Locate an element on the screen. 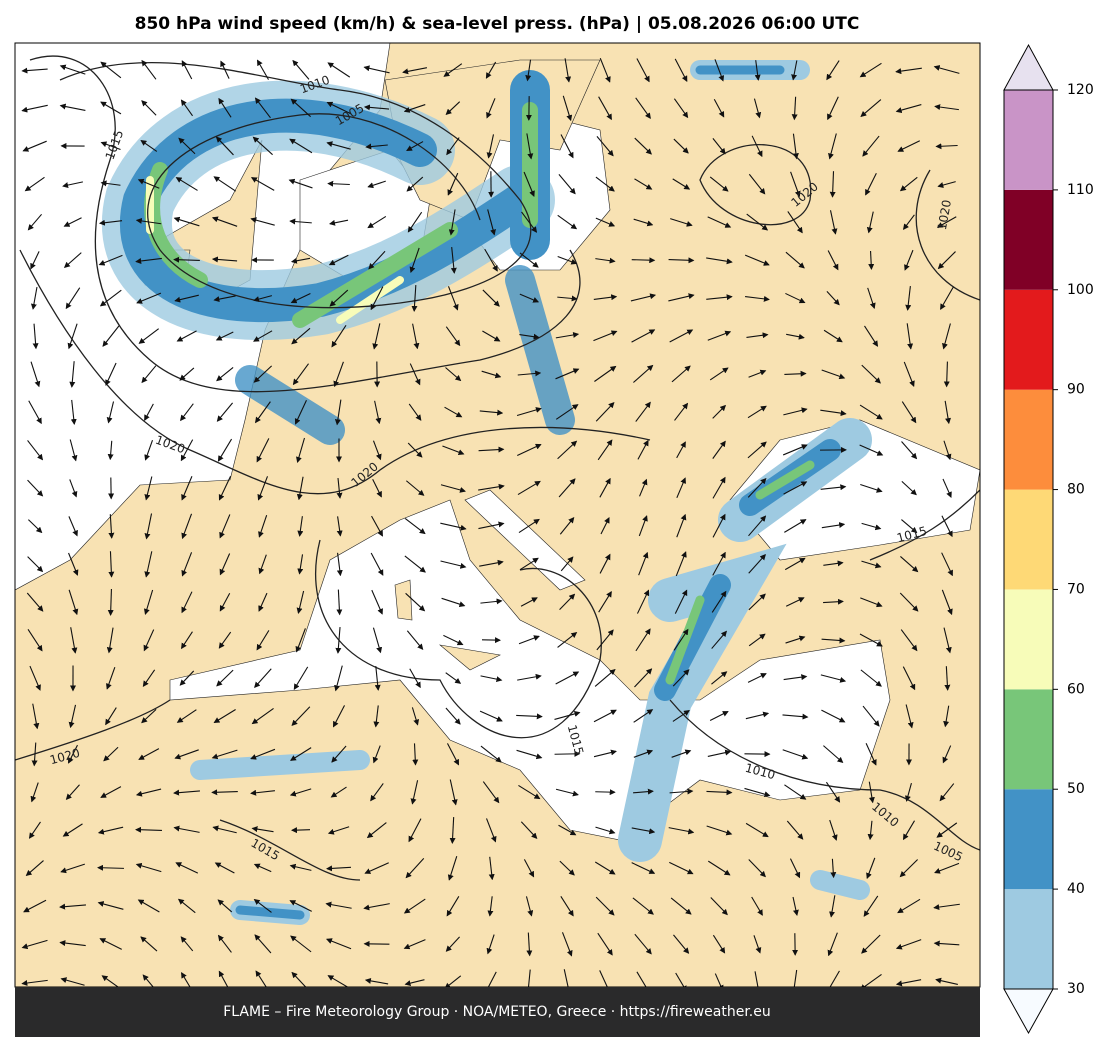 This screenshot has height=1052, width=1113. colorbar-tick-label: 90 is located at coordinates (1076, 390).